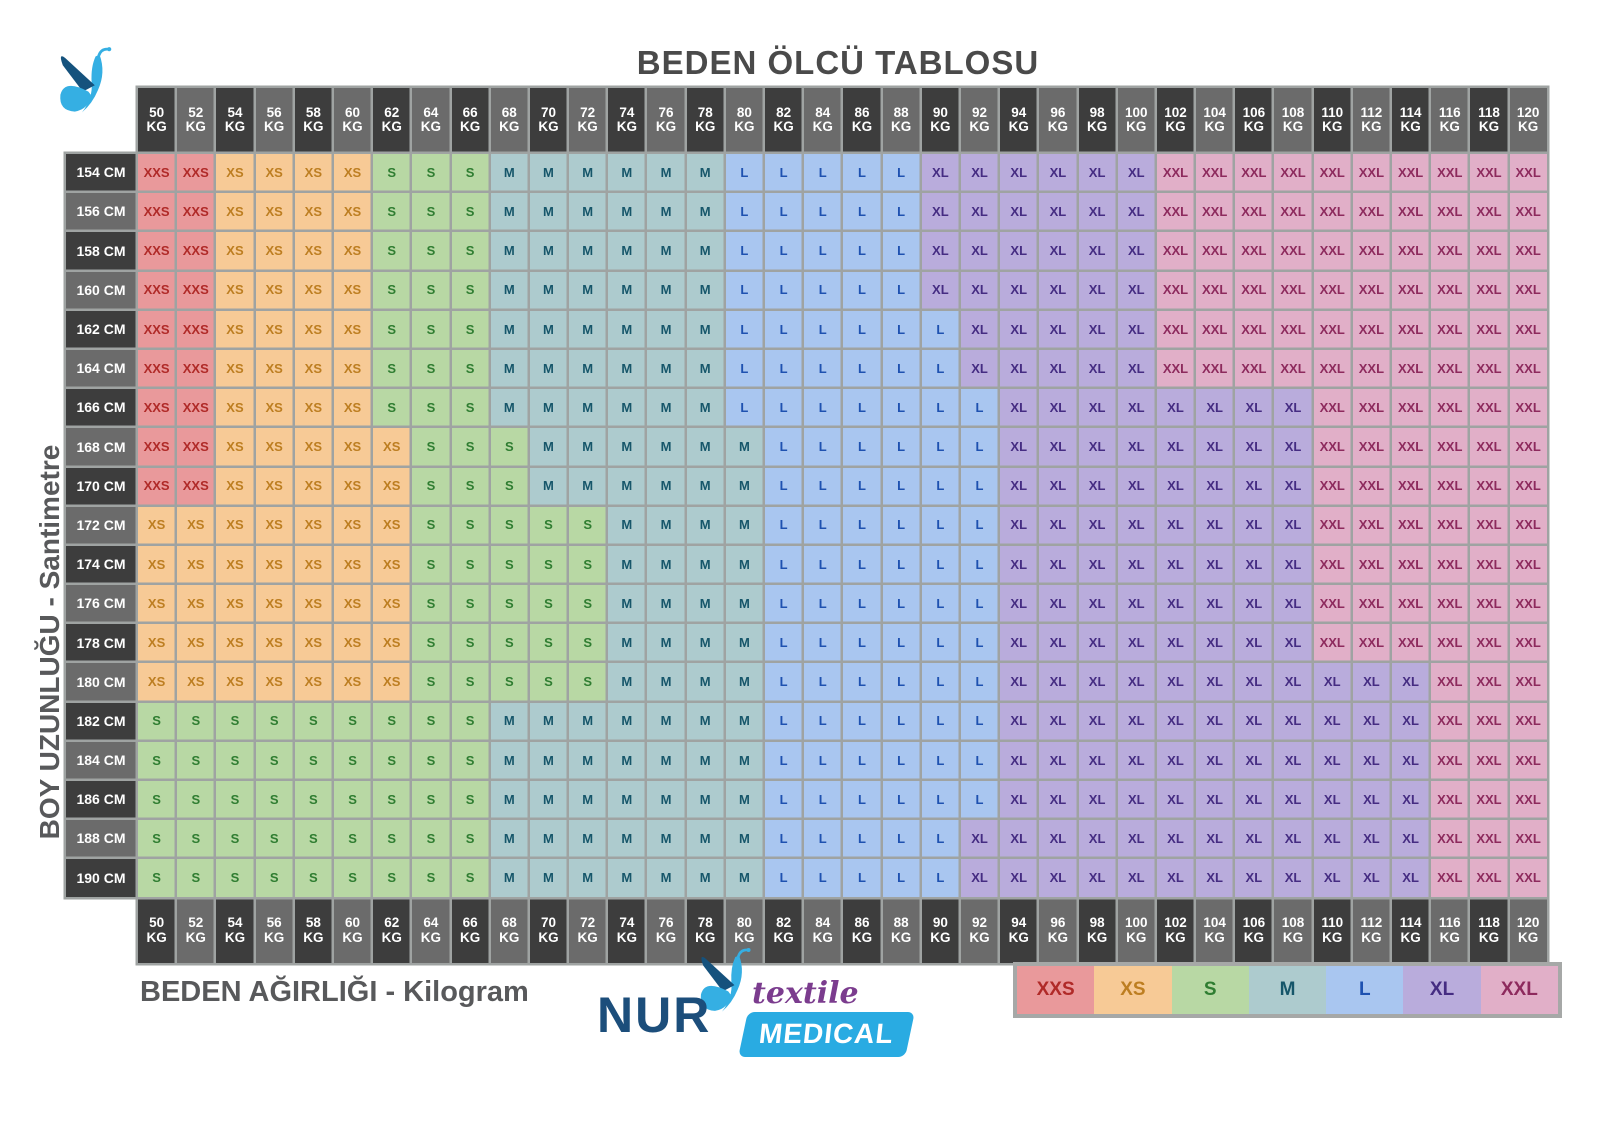  What do you see at coordinates (157, 112) in the screenshot?
I see `weight-value: 50` at bounding box center [157, 112].